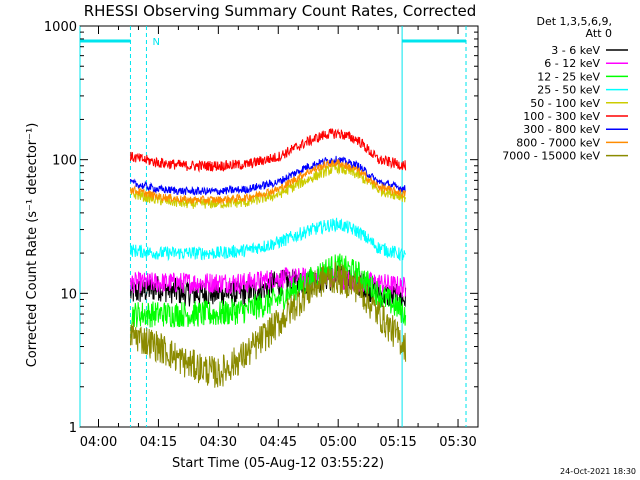 This screenshot has width=640, height=480. I want to click on legend-header: Det 1,3,5,6,9,, so click(574, 21).